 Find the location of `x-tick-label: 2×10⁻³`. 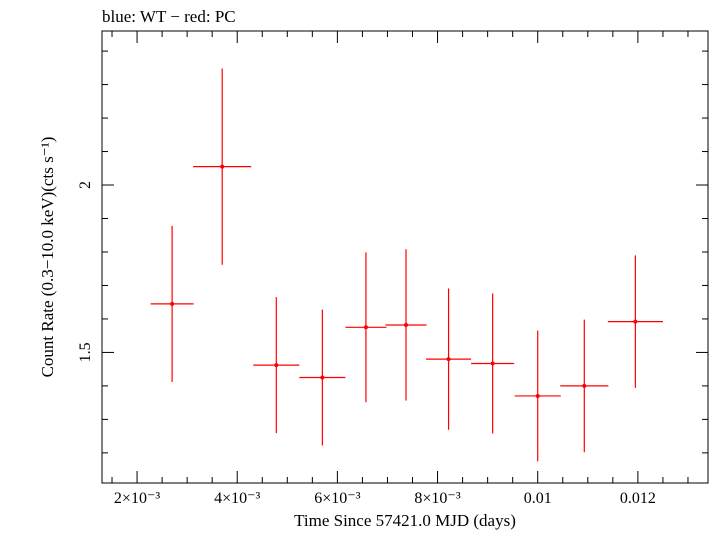

x-tick-label: 2×10⁻³ is located at coordinates (137, 498).